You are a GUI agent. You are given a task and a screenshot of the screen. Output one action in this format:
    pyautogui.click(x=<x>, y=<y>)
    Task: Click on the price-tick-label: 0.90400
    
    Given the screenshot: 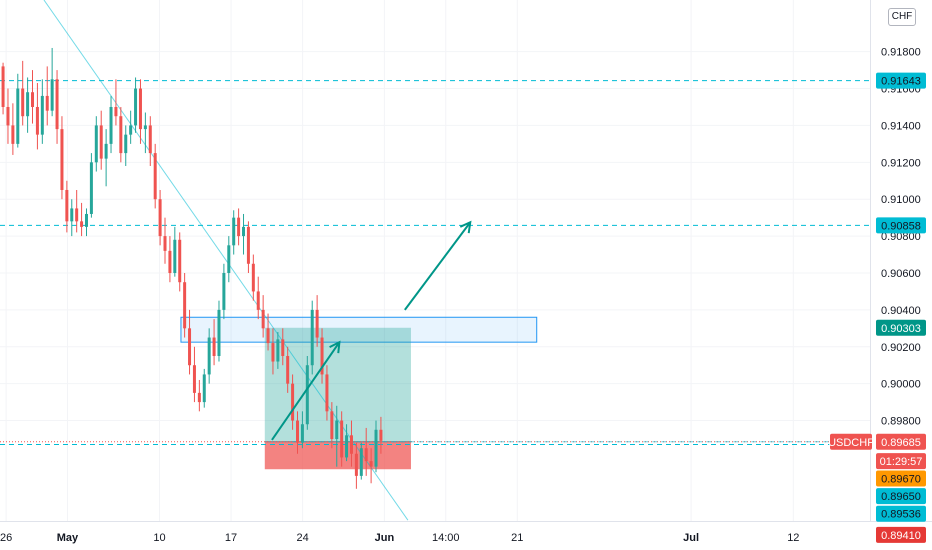 What is the action you would take?
    pyautogui.click(x=901, y=311)
    